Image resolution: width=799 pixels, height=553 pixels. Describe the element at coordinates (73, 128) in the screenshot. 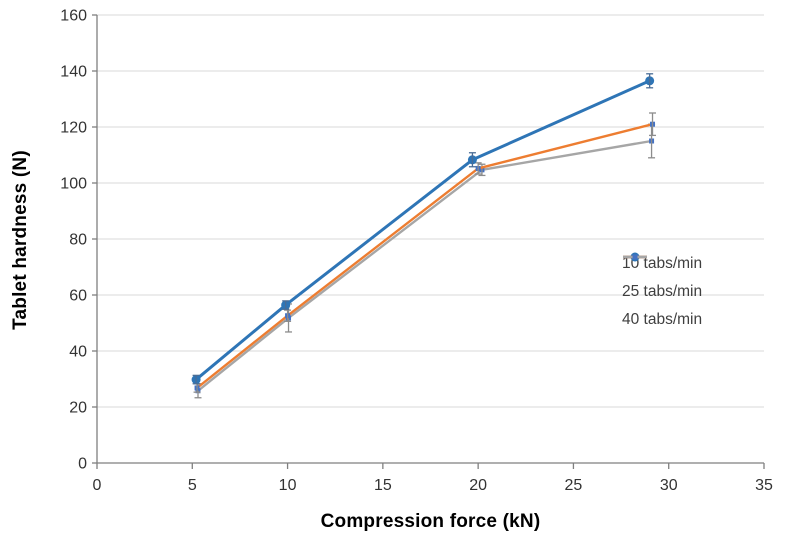

I see `y-tick-label: 120` at that location.